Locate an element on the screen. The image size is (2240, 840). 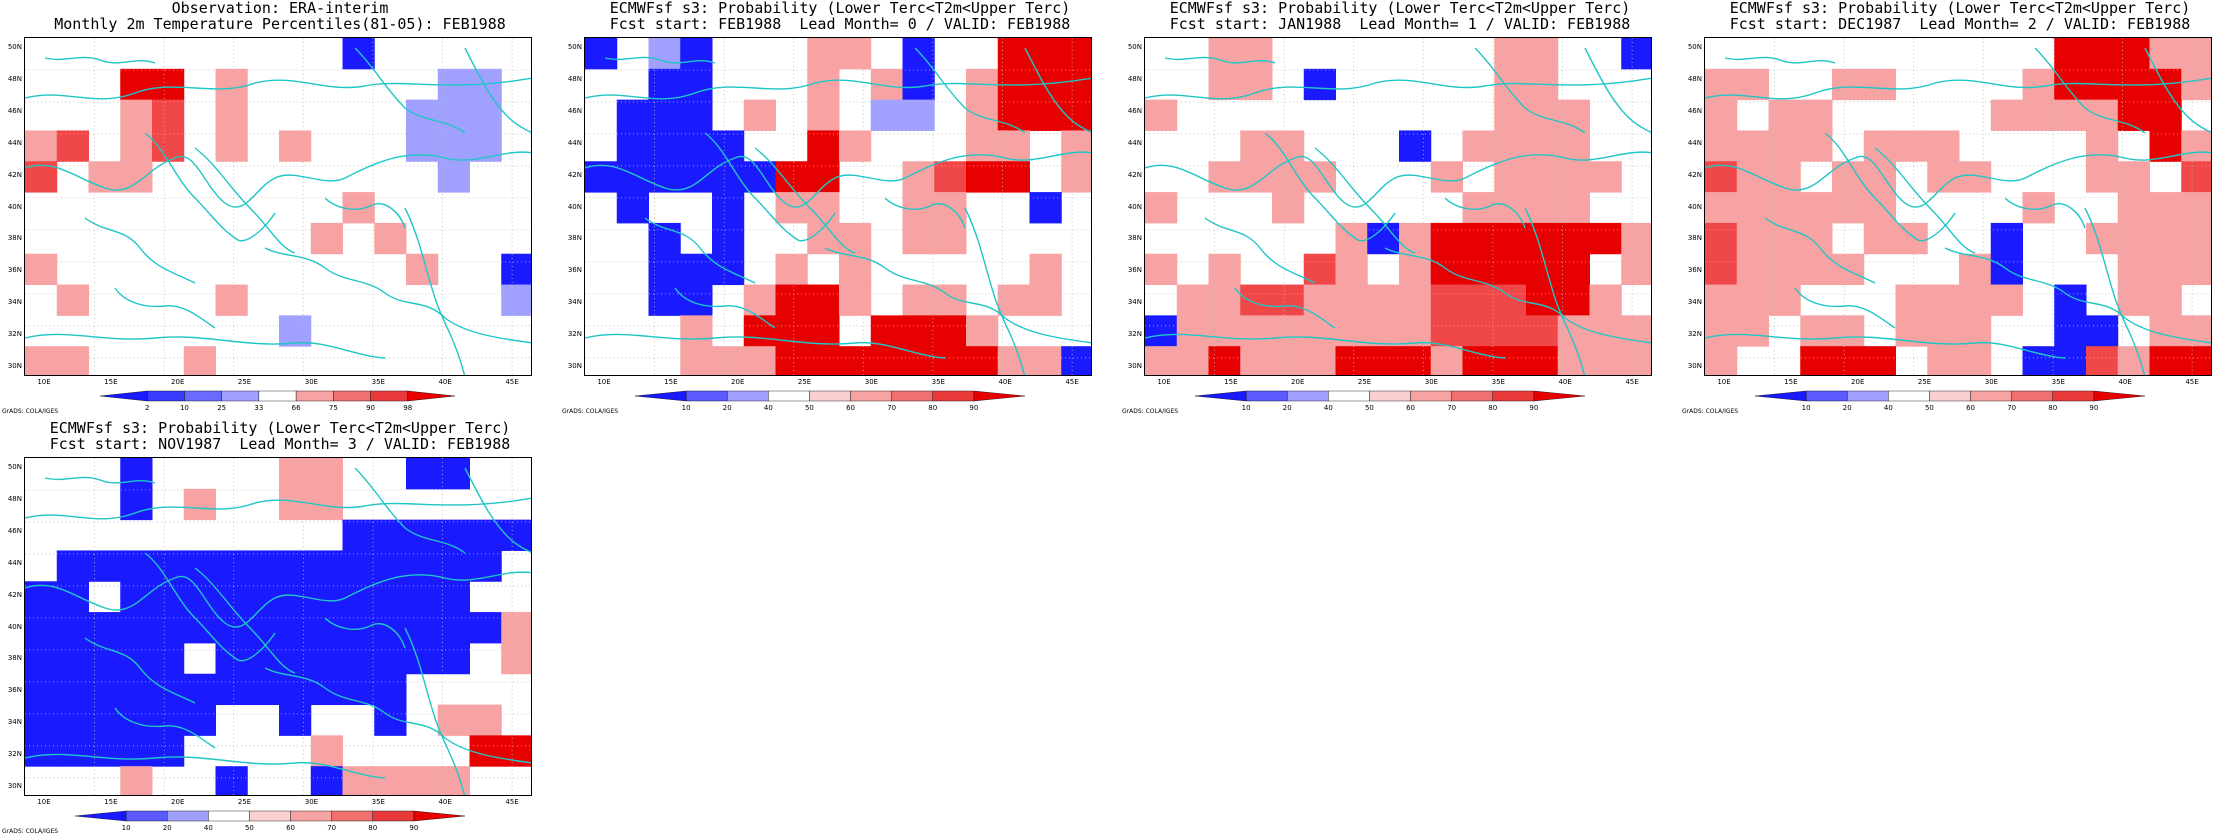
lon-tick-label: 40E is located at coordinates (1565, 382).